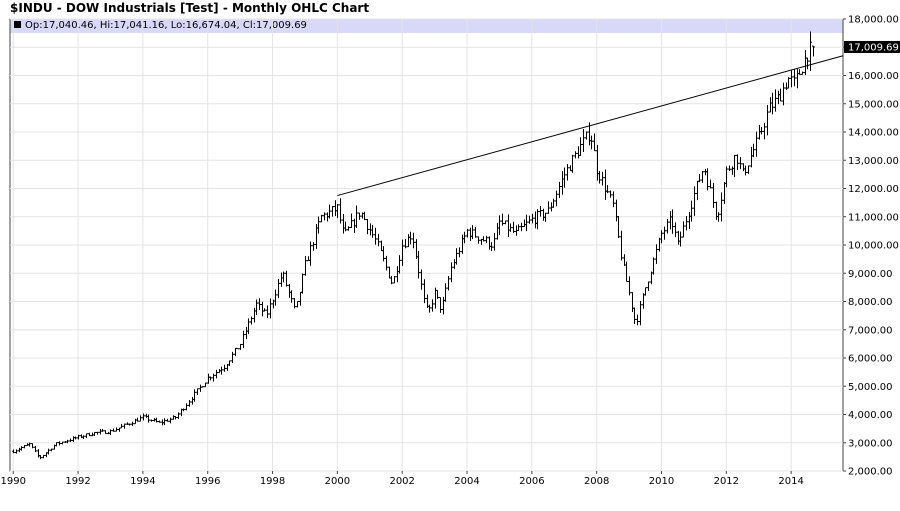 Image resolution: width=900 pixels, height=511 pixels. I want to click on x-tick-label: 1998, so click(272, 481).